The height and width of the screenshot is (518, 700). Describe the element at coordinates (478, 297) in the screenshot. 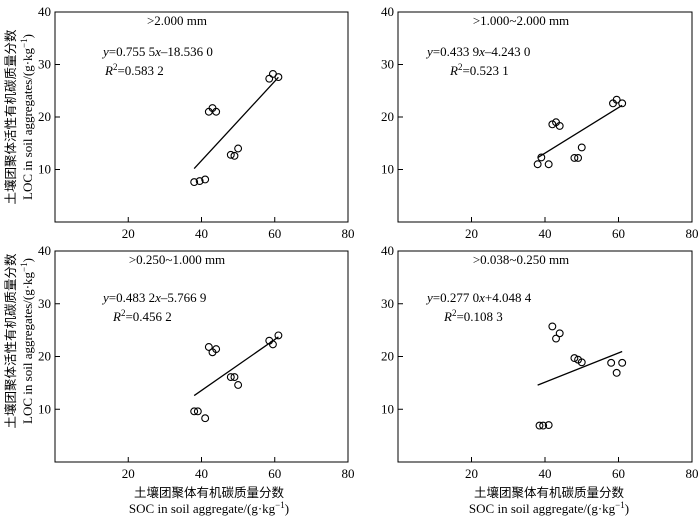

I see `regression-equation: y=0.277 0x+4.048 4` at that location.